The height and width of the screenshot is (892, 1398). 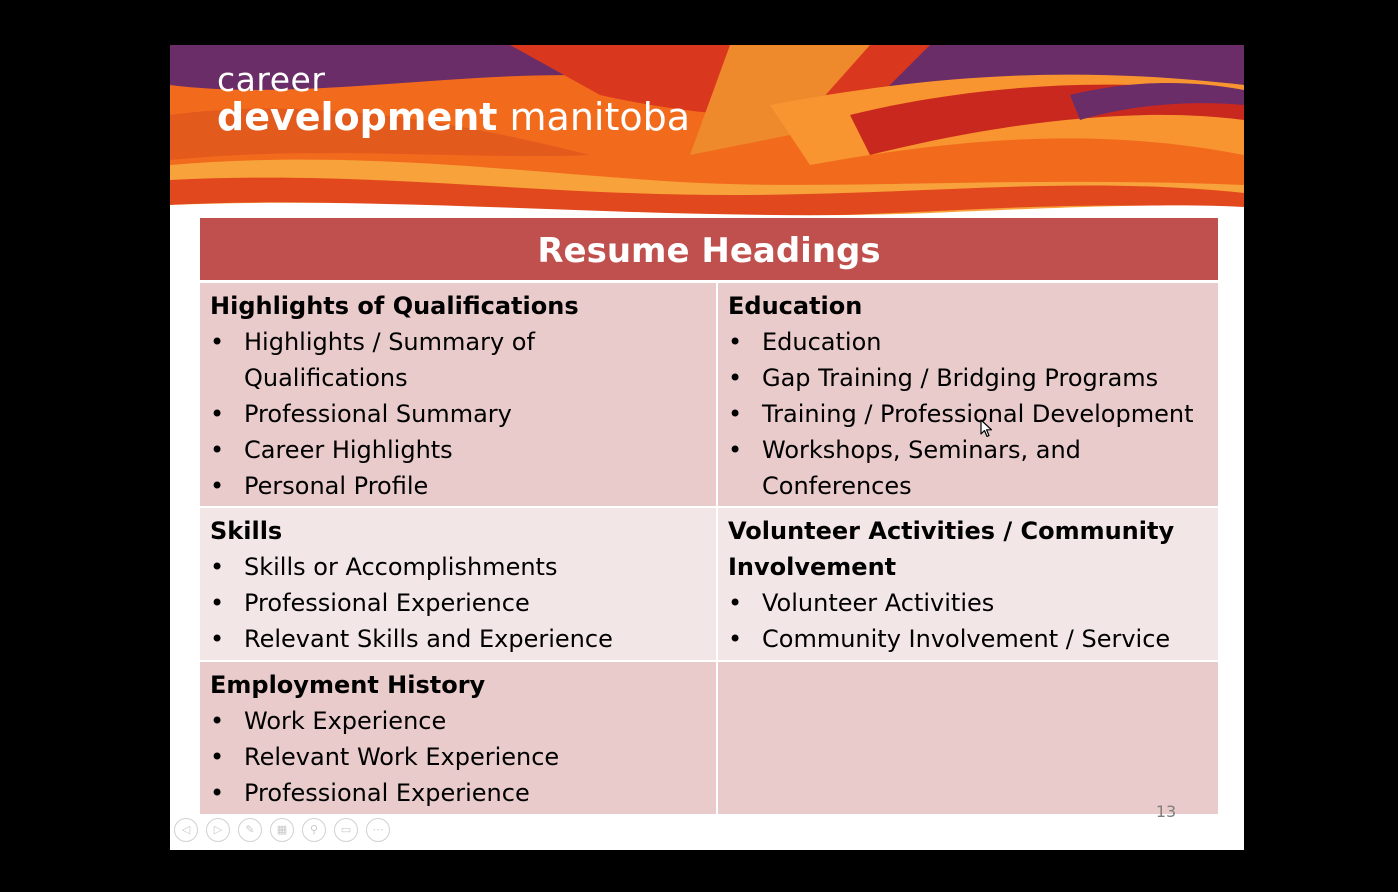 I want to click on career-development-manitoba-logo: career development manitoba, so click(x=453, y=99).